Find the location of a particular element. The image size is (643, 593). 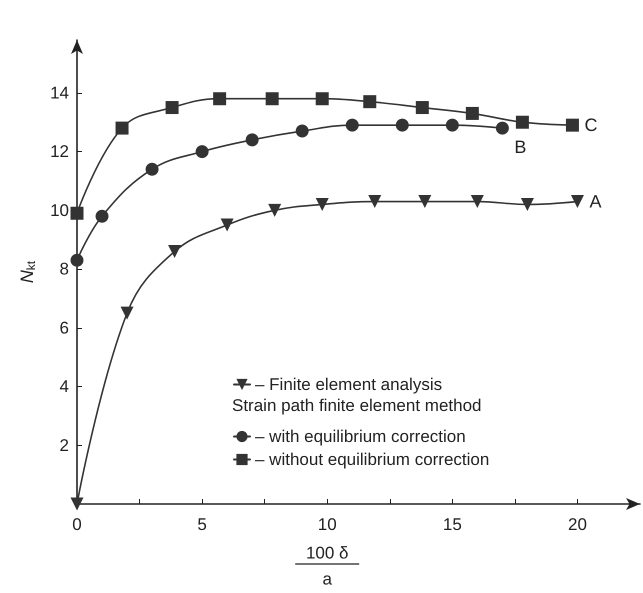

y-tick-label: 12 is located at coordinates (59, 152).